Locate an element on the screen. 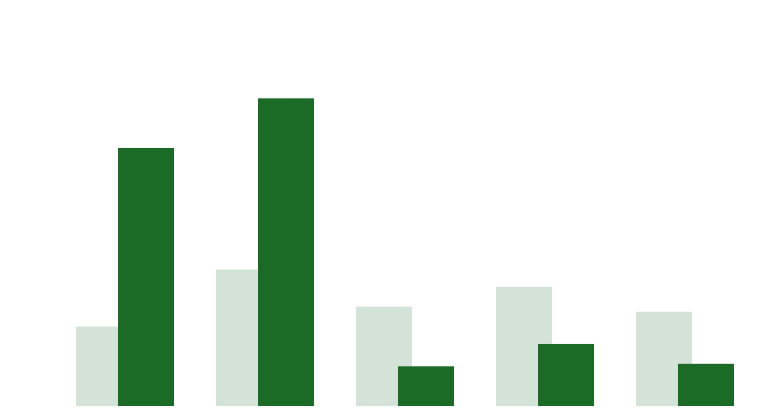  bar-series2-group2 is located at coordinates (286, 252).